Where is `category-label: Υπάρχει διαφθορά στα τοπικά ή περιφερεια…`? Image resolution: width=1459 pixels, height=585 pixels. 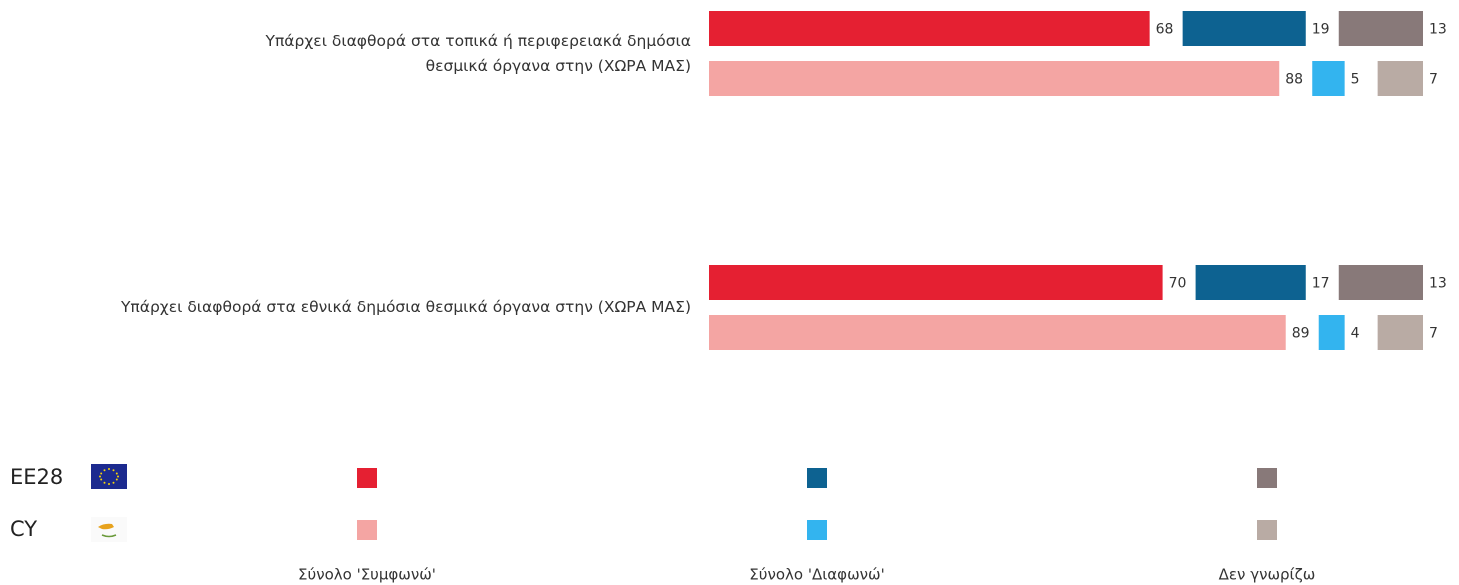
category-label: Υπάρχει διαφθορά στα τοπικά ή περιφερεια… is located at coordinates (478, 53).